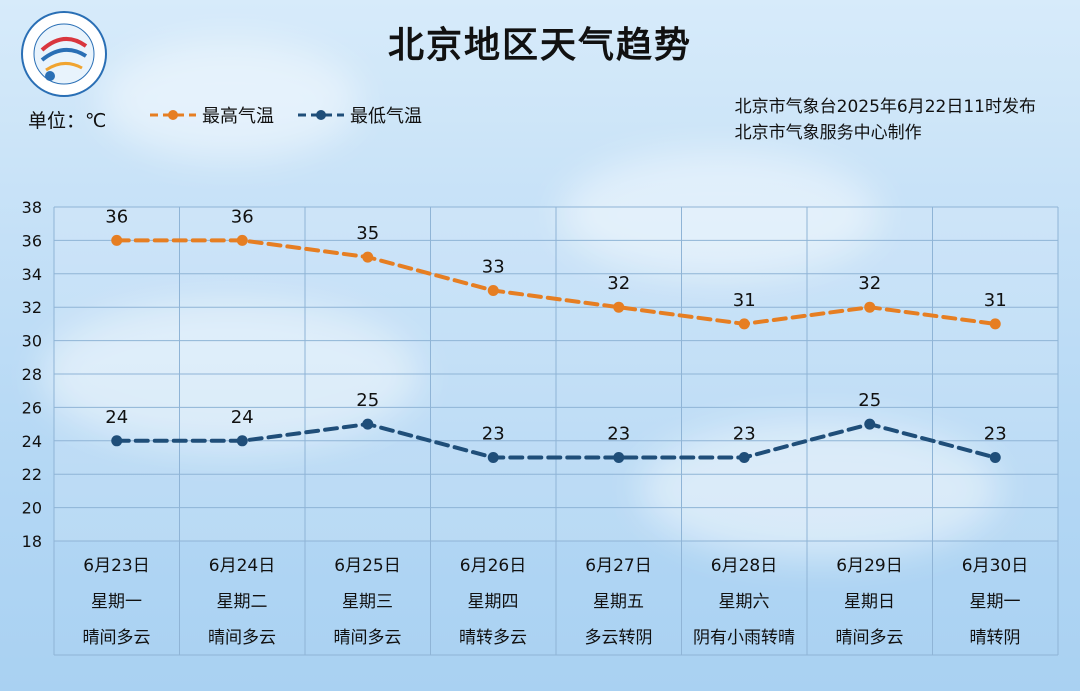  I want to click on weekday-label: 星期六, so click(744, 602).